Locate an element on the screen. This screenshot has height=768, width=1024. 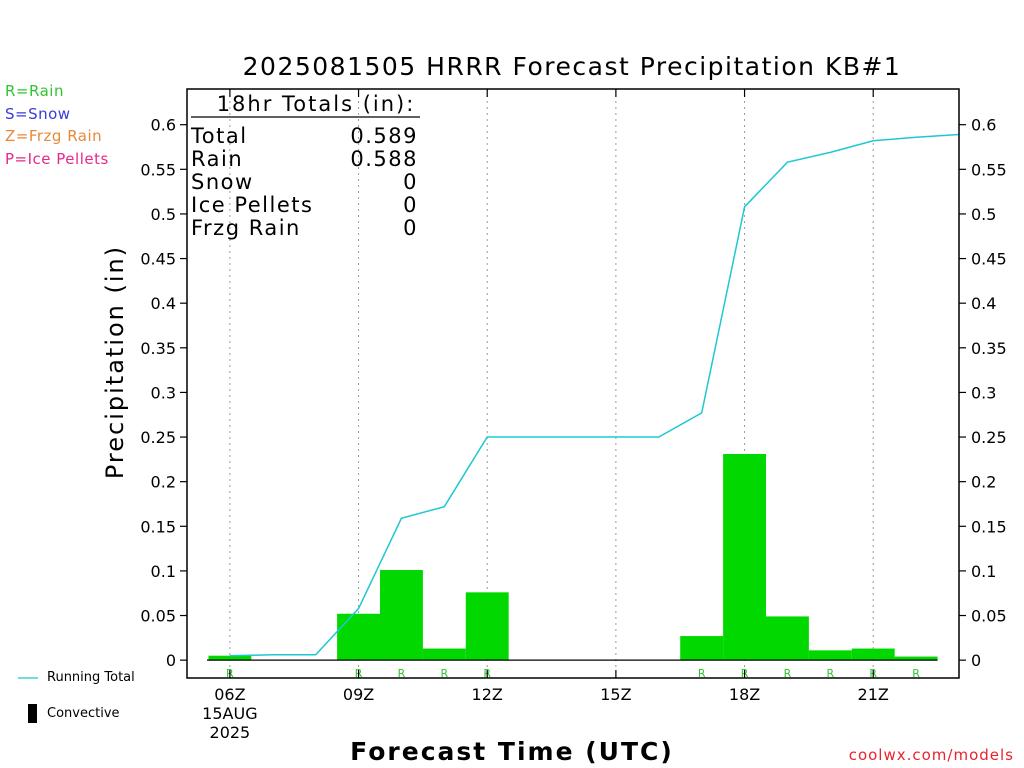
legend-snow: S=Snow is located at coordinates (38, 114).